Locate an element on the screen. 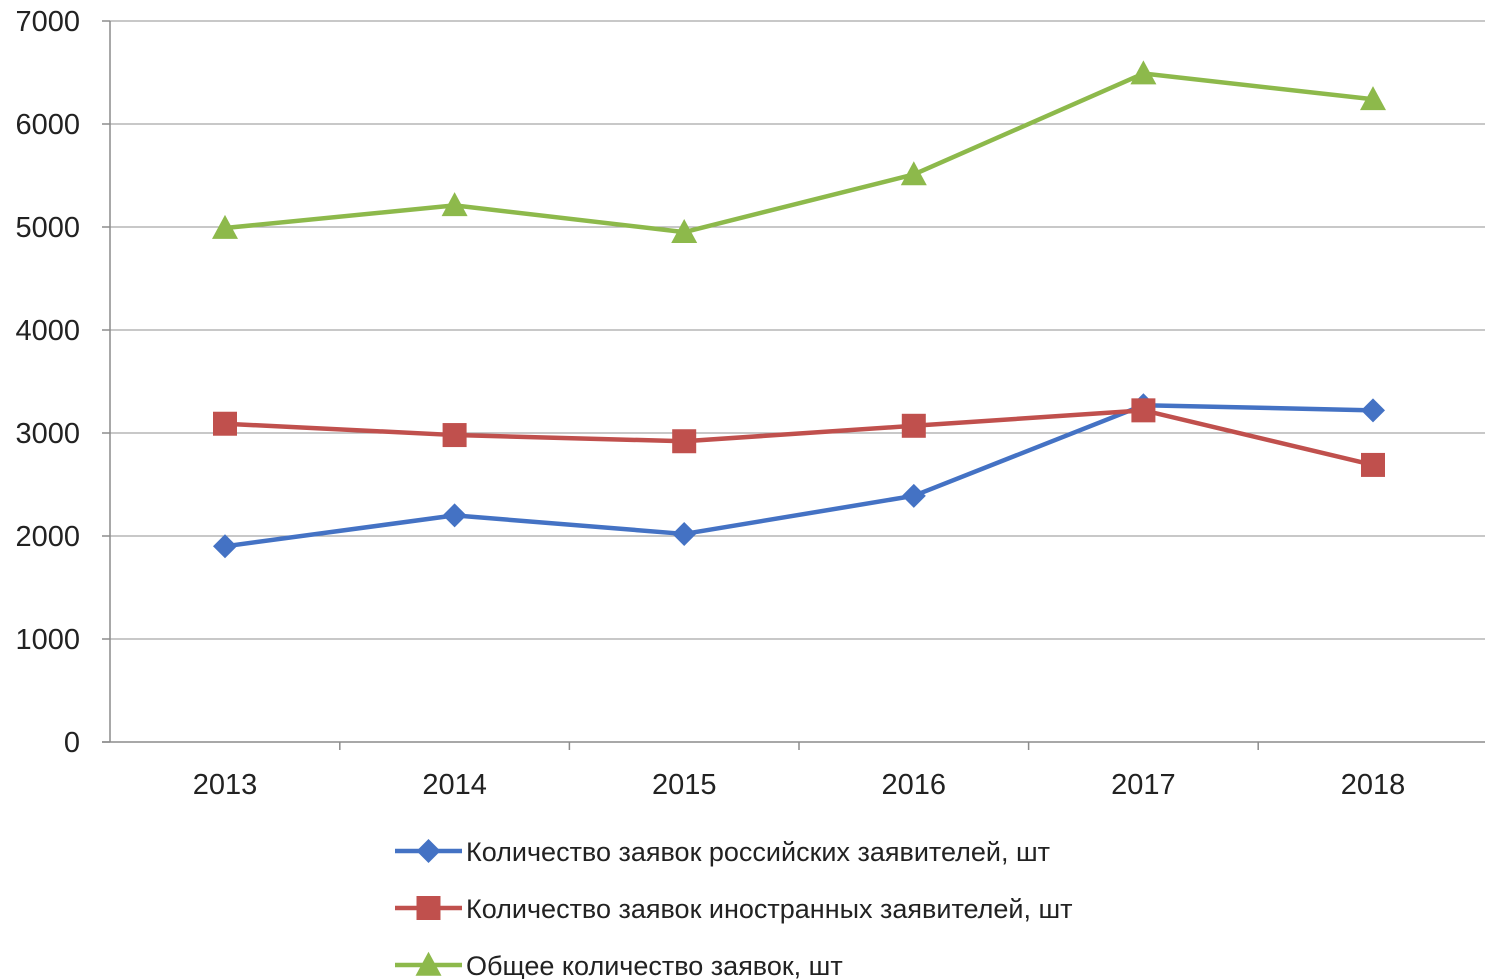 Image resolution: width=1485 pixels, height=979 pixels. y-tick-label: 5000 is located at coordinates (47, 228).